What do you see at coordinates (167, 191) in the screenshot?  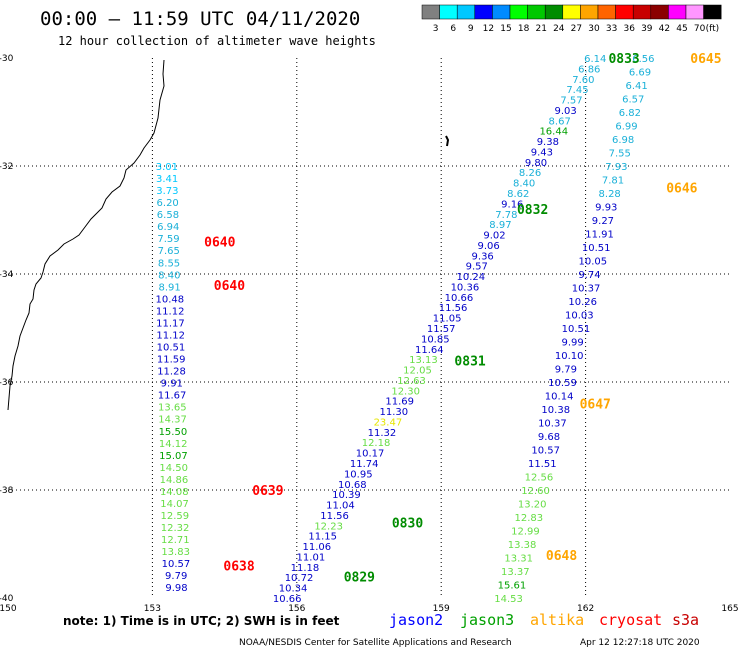 I see `wave-height-value: 3.73` at bounding box center [167, 191].